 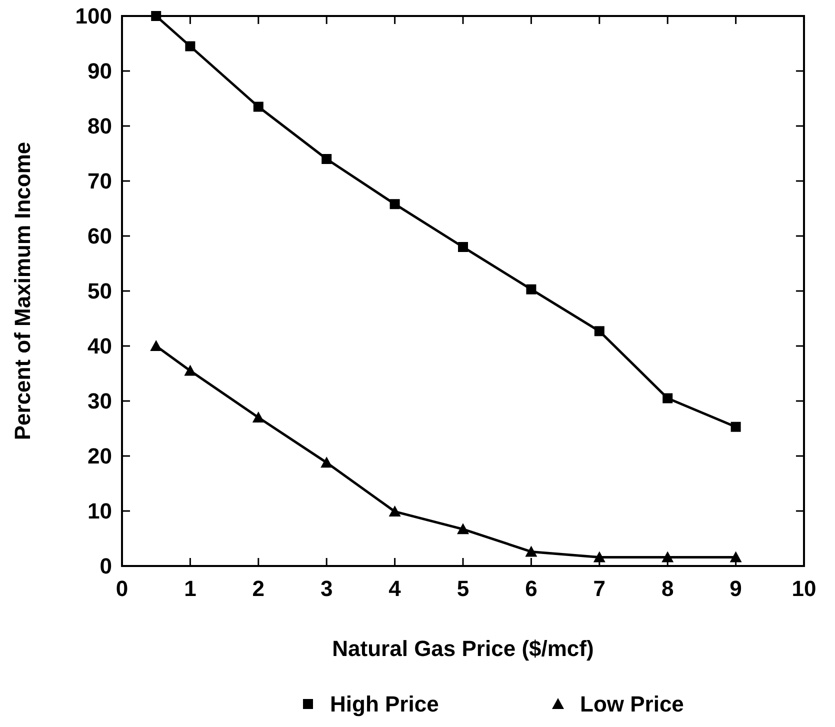 I want to click on y-tick-label: 10, so click(x=100, y=511).